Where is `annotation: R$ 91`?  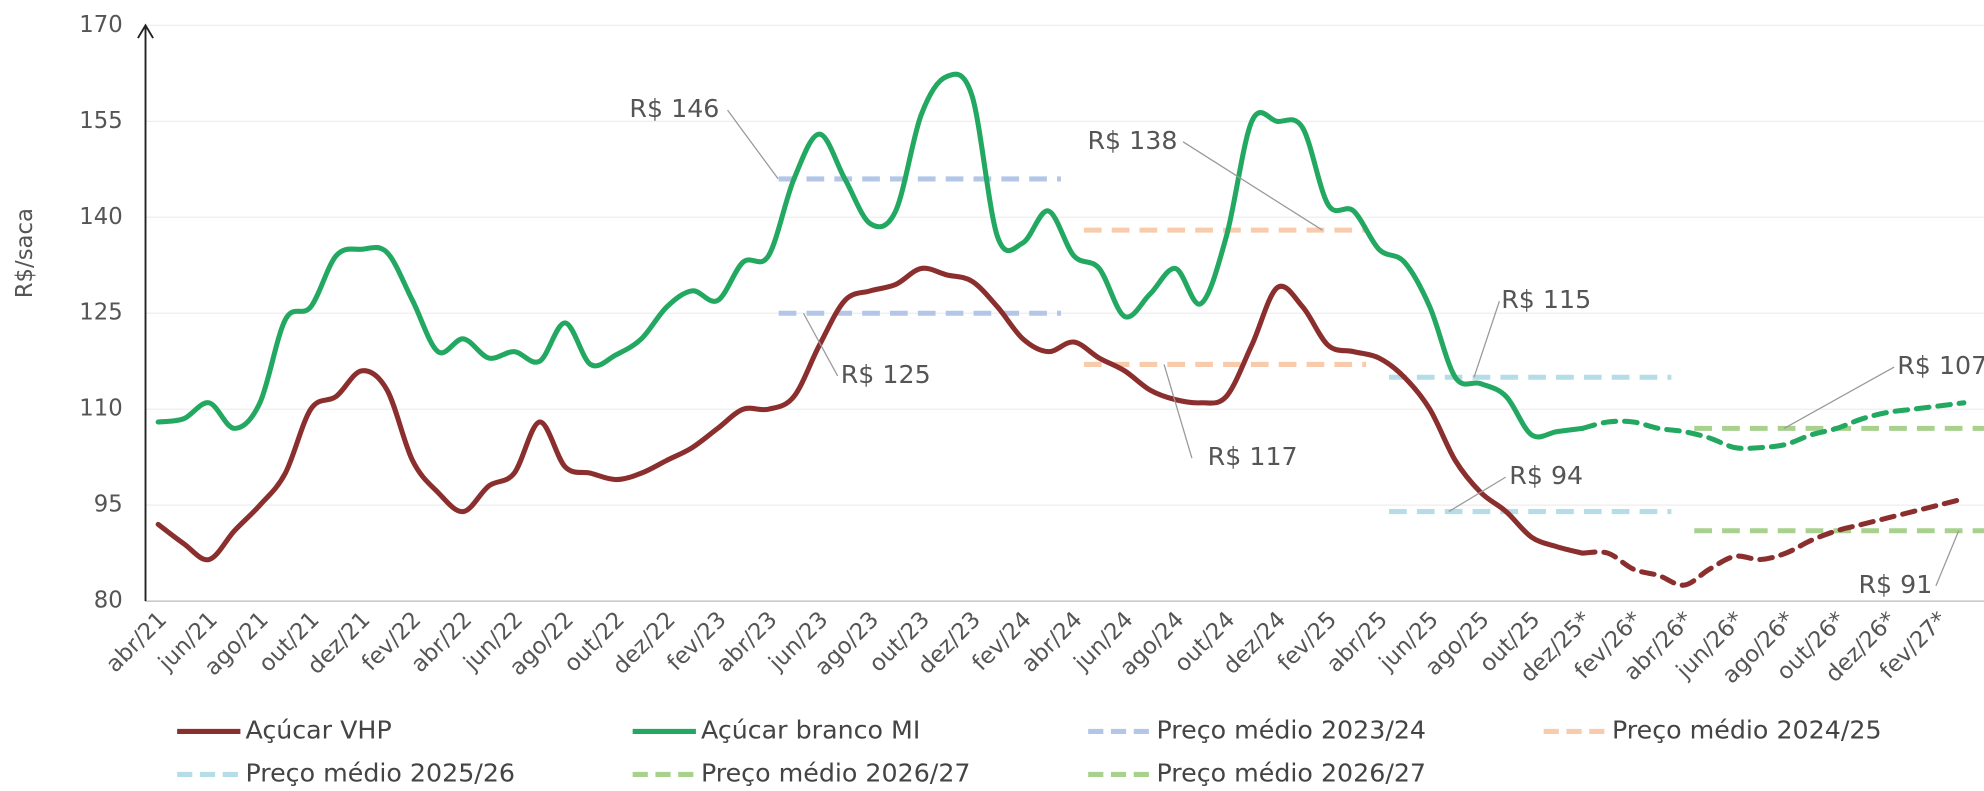
annotation: R$ 91 is located at coordinates (1895, 584).